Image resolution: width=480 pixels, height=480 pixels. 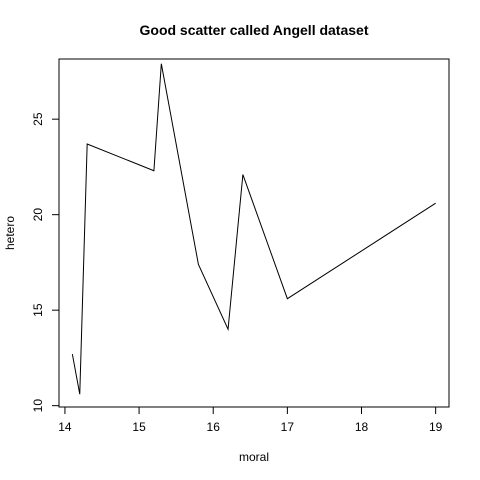 What do you see at coordinates (250, 420) in the screenshot?
I see `x-axis: 14 15 16 17 18 19` at bounding box center [250, 420].